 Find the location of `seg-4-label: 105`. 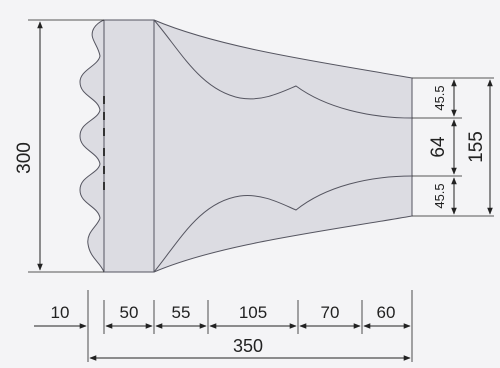

seg-4-label: 105 is located at coordinates (253, 312).